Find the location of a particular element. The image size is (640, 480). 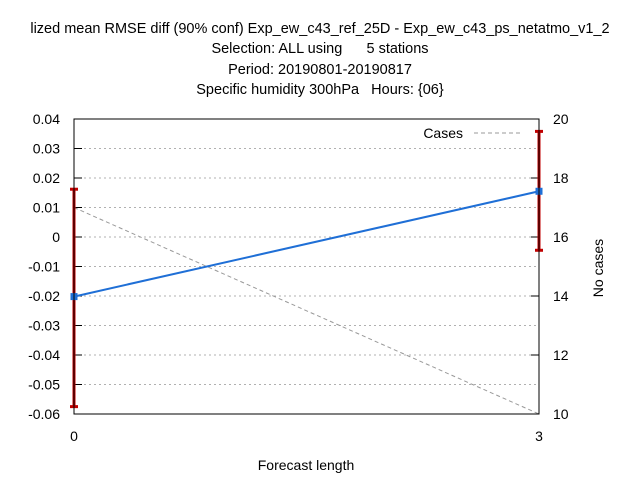

x-axis-label: Forecast length is located at coordinates (306, 465).